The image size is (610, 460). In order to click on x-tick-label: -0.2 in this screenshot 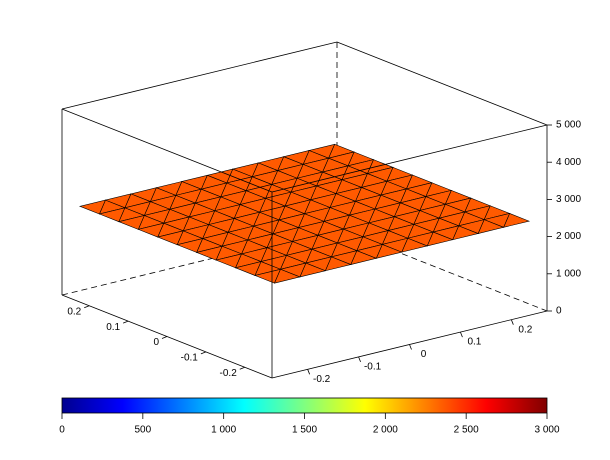, I will do `click(322, 379)`.